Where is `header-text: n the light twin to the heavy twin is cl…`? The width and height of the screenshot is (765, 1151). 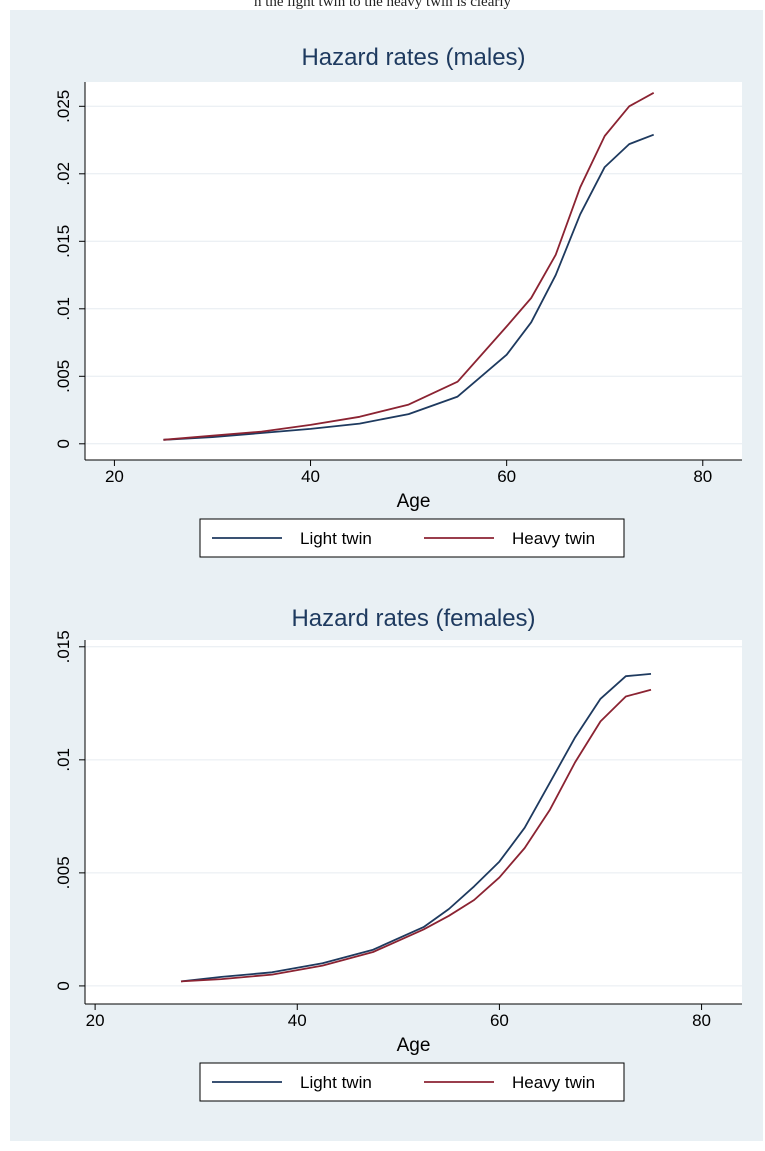 header-text: n the light twin to the heavy twin is cl… is located at coordinates (382, 5).